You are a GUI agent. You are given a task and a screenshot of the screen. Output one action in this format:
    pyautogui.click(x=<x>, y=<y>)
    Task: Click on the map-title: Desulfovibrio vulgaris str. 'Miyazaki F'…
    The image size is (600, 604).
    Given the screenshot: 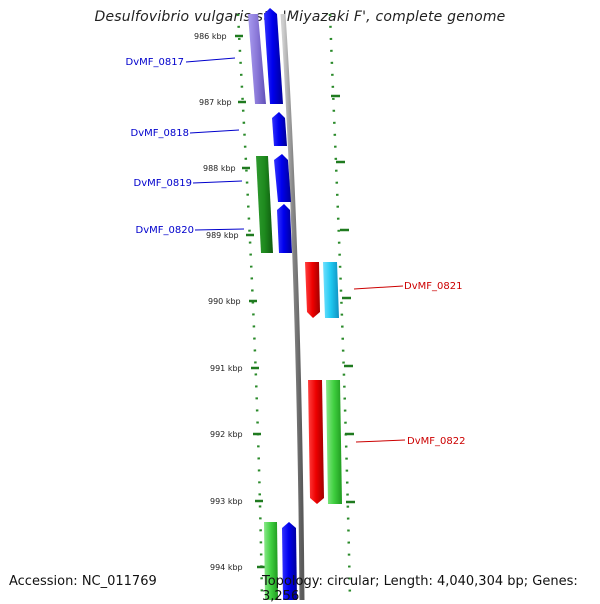 What is the action you would take?
    pyautogui.click(x=300, y=17)
    